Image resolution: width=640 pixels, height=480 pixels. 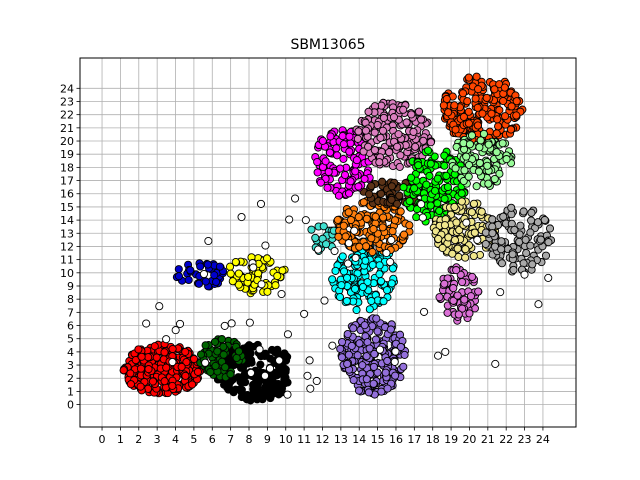 I want to click on x-tick-label: 6, so click(x=212, y=439).